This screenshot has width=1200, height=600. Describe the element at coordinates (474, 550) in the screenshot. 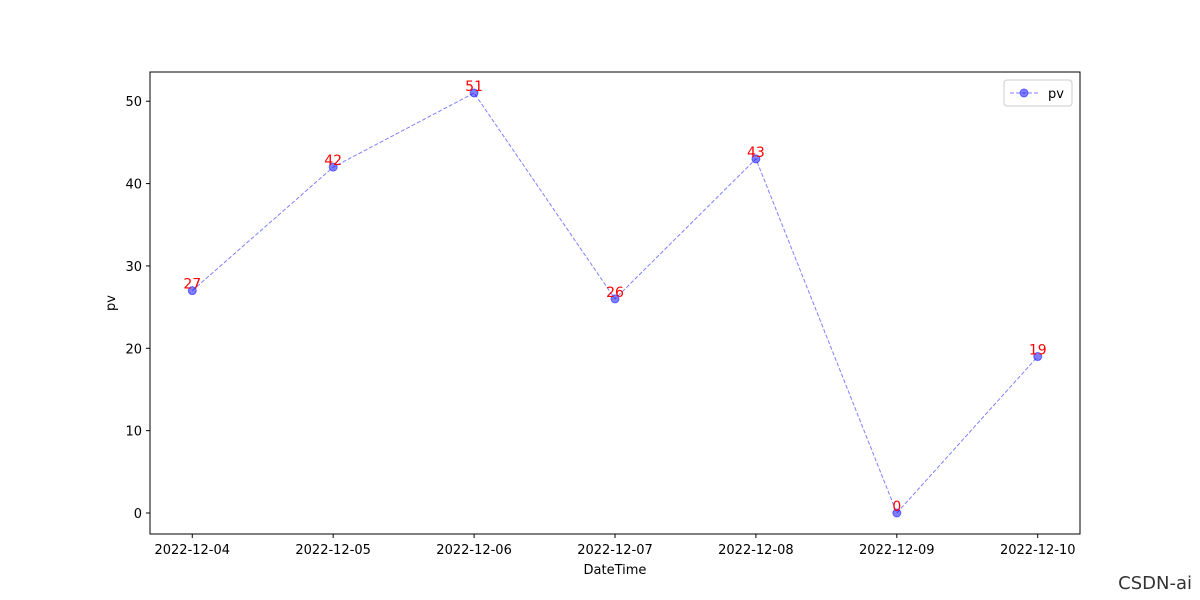

I see `x-tick-label: 2022-12-06` at that location.